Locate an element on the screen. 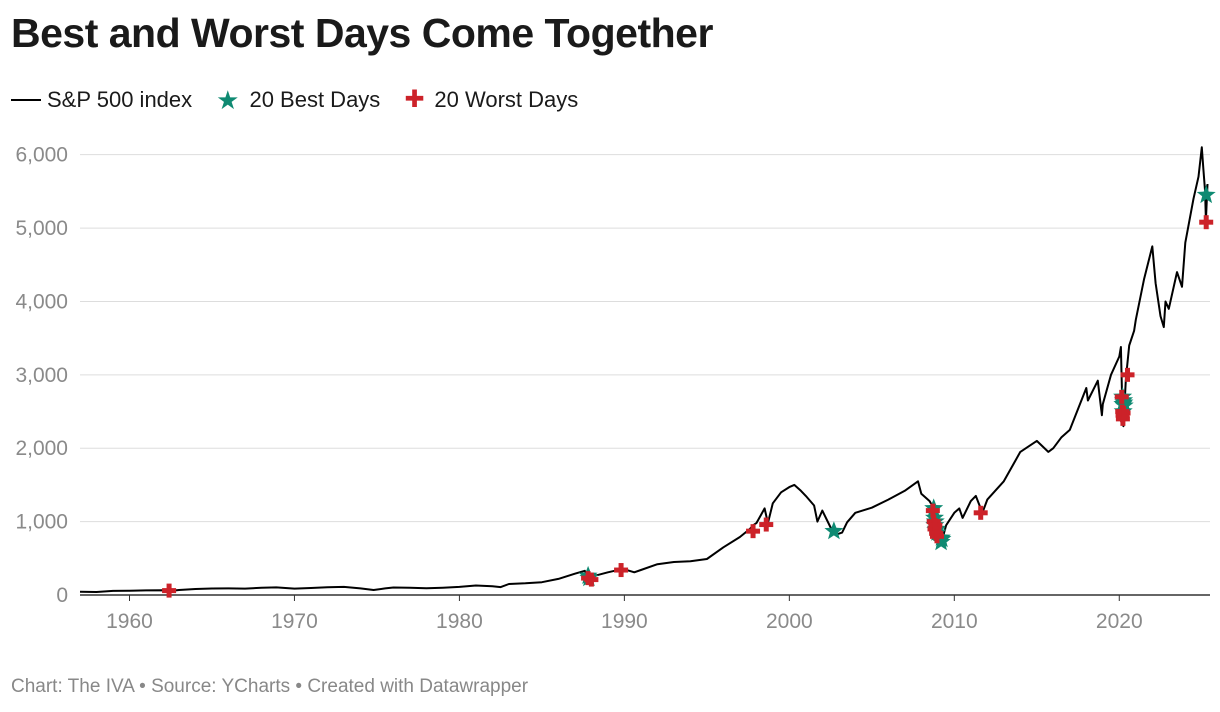 Image resolution: width=1220 pixels, height=712 pixels. x-tick-label: 2000 is located at coordinates (789, 621).